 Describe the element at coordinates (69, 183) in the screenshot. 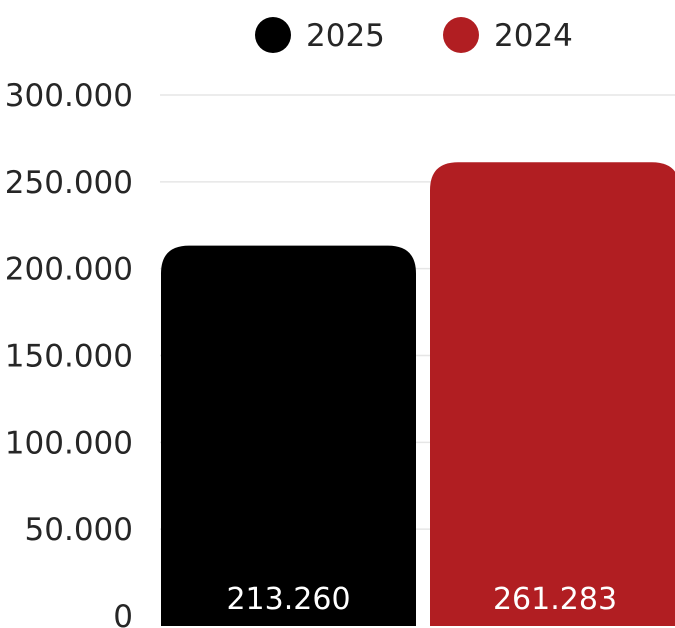

I see `y-tick-label: 250.000` at that location.